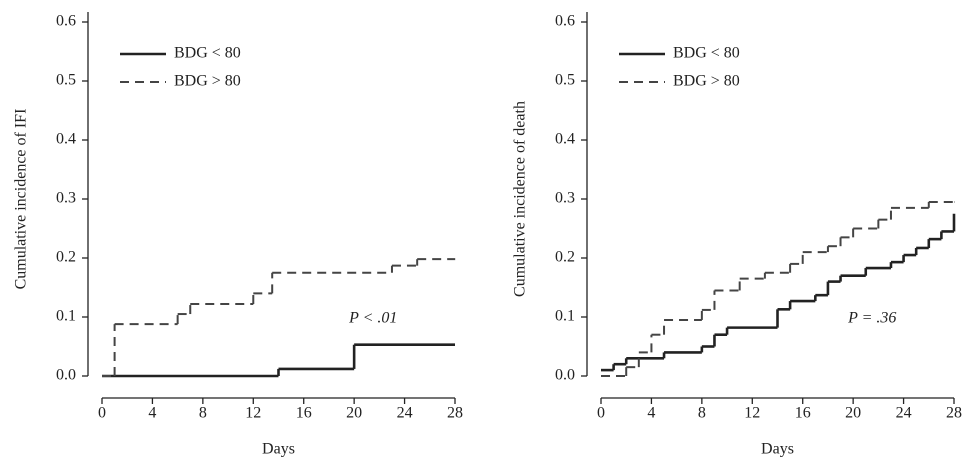 The image size is (966, 464). Describe the element at coordinates (372, 318) in the screenshot. I see `annotation: P < .01` at that location.